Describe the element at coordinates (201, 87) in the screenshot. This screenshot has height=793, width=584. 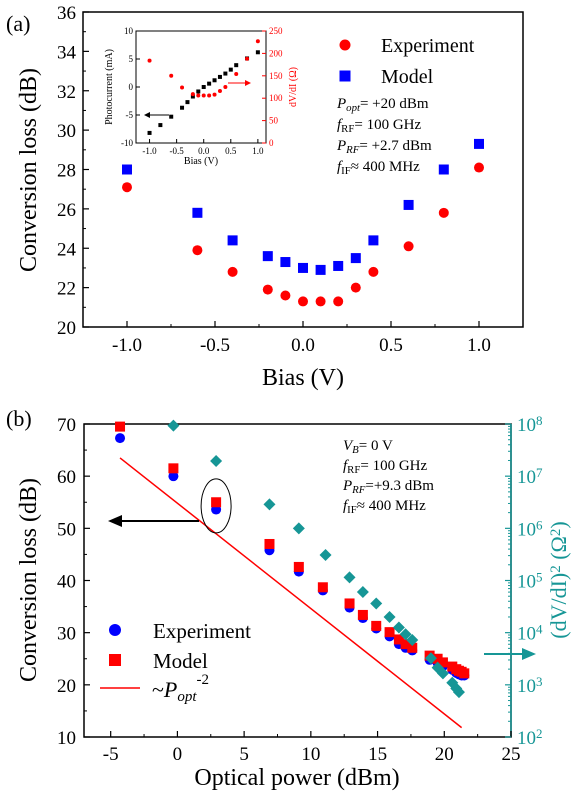
I see `inset-frame` at that location.